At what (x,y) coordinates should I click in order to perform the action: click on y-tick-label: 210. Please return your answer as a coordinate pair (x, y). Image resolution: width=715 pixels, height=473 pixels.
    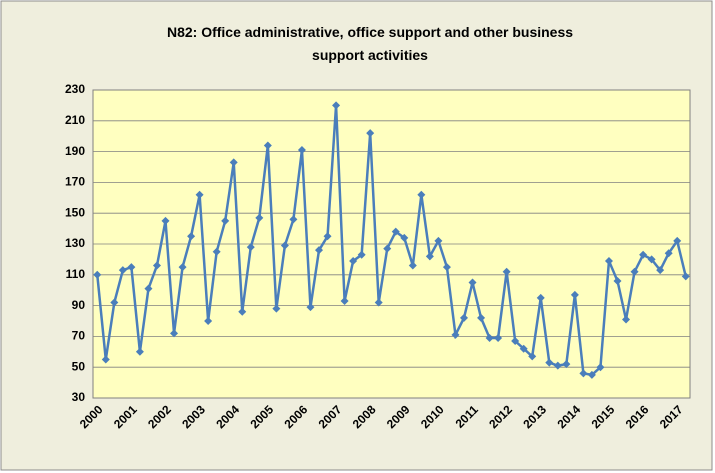
    Looking at the image, I should click on (75, 120).